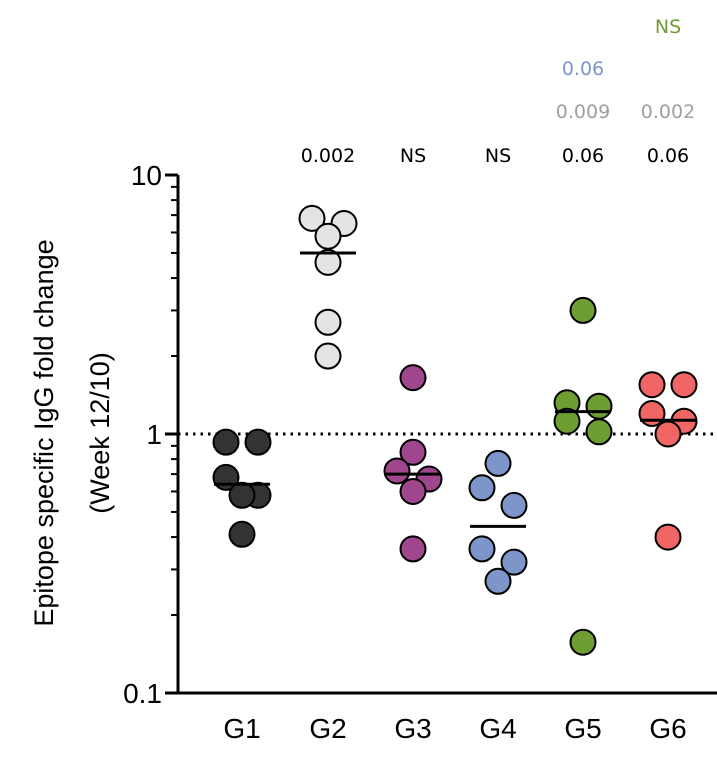 This screenshot has width=717, height=764. I want to click on x-tick-label: G5, so click(582, 728).